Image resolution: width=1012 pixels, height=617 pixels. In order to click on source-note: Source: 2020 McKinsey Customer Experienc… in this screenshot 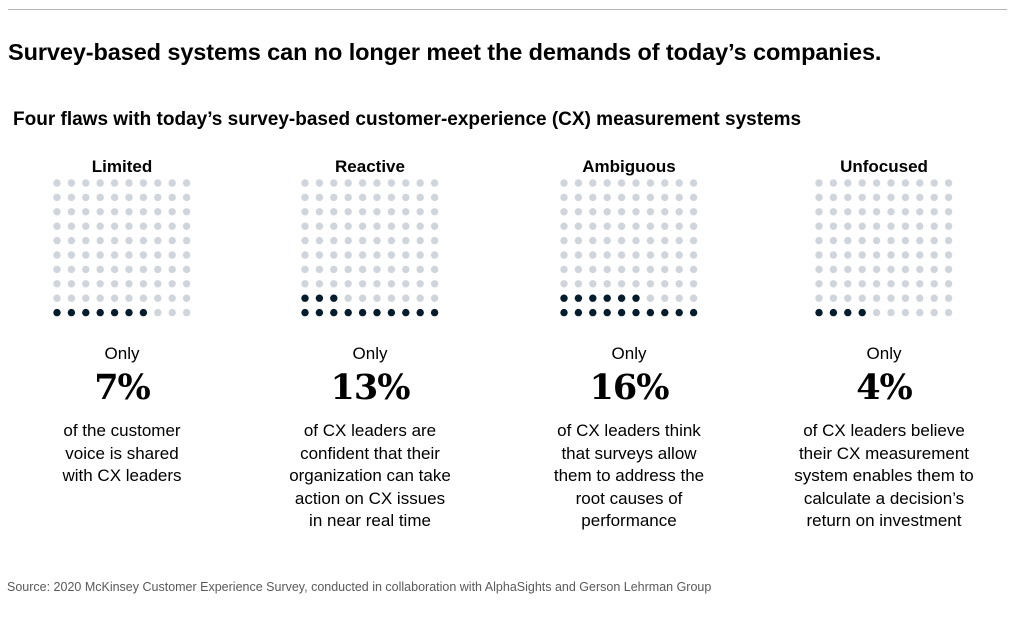, I will do `click(359, 587)`.